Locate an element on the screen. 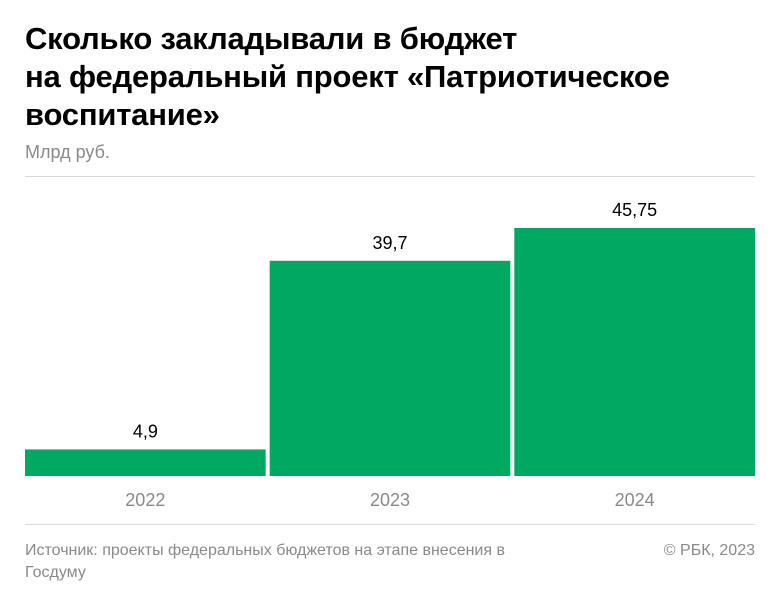  x-tick-label-2023: 2023 is located at coordinates (390, 500).